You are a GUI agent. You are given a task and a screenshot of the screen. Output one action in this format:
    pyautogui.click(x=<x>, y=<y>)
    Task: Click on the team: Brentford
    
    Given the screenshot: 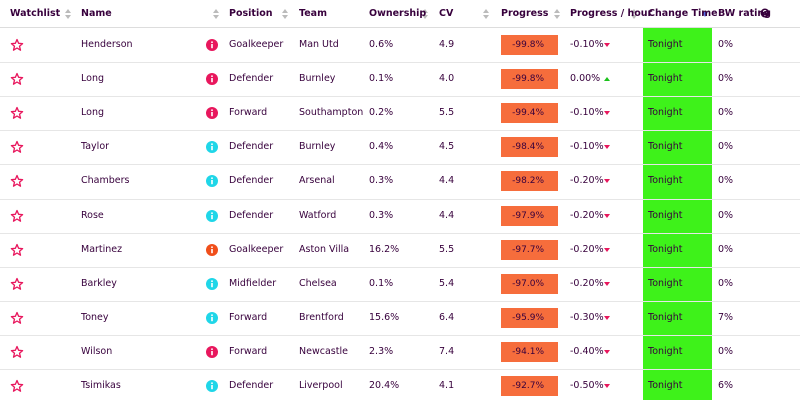 What is the action you would take?
    pyautogui.click(x=321, y=317)
    